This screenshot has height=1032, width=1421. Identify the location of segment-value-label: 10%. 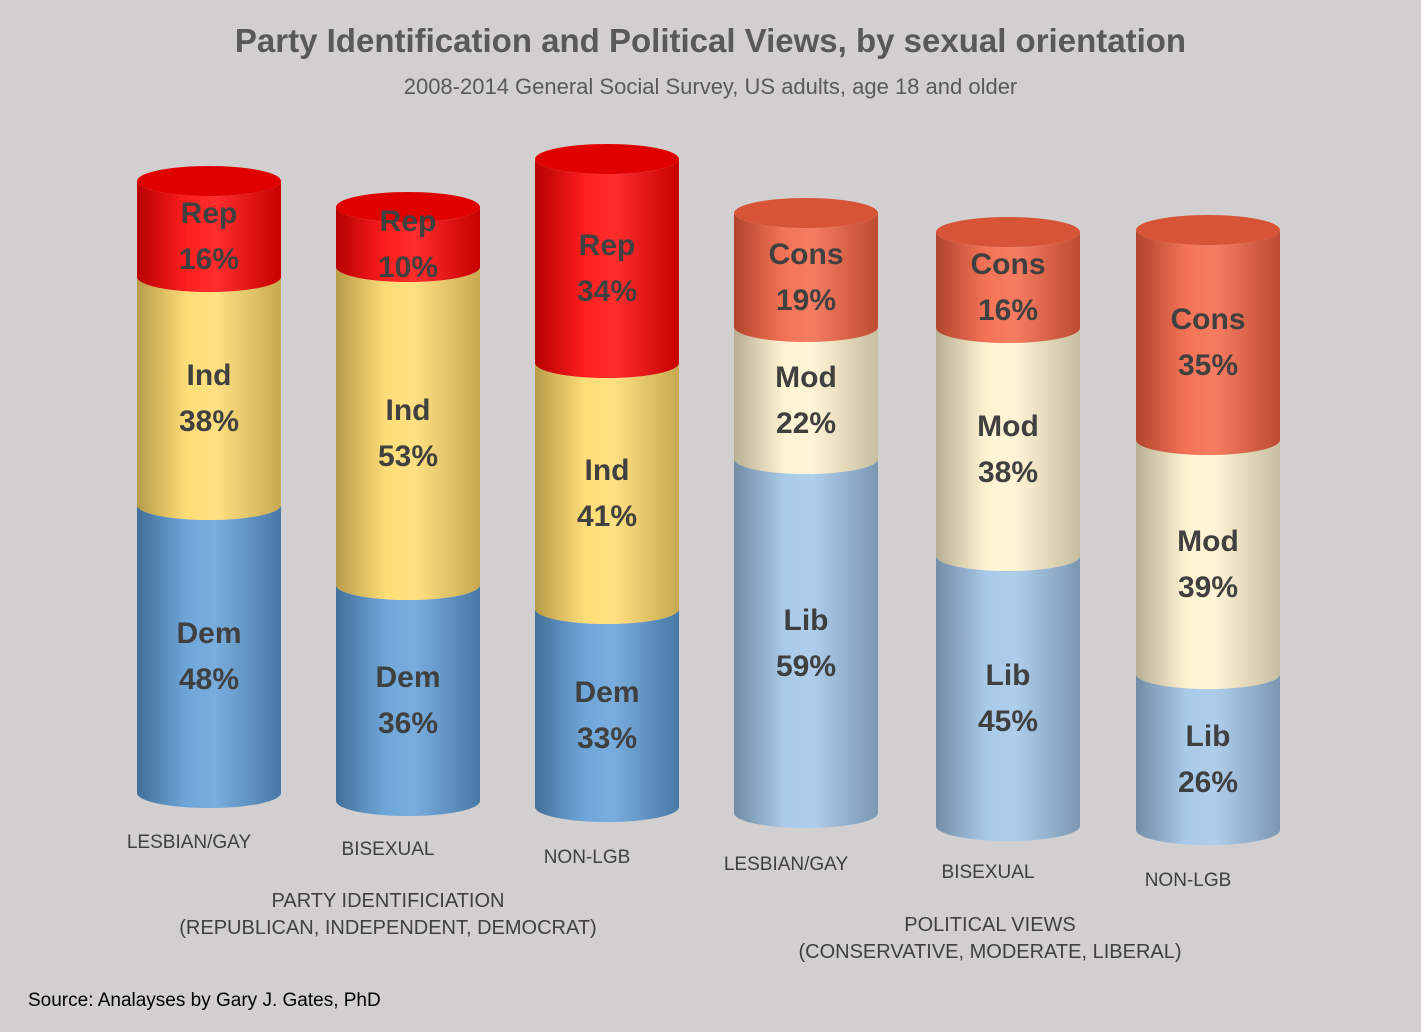
(408, 267).